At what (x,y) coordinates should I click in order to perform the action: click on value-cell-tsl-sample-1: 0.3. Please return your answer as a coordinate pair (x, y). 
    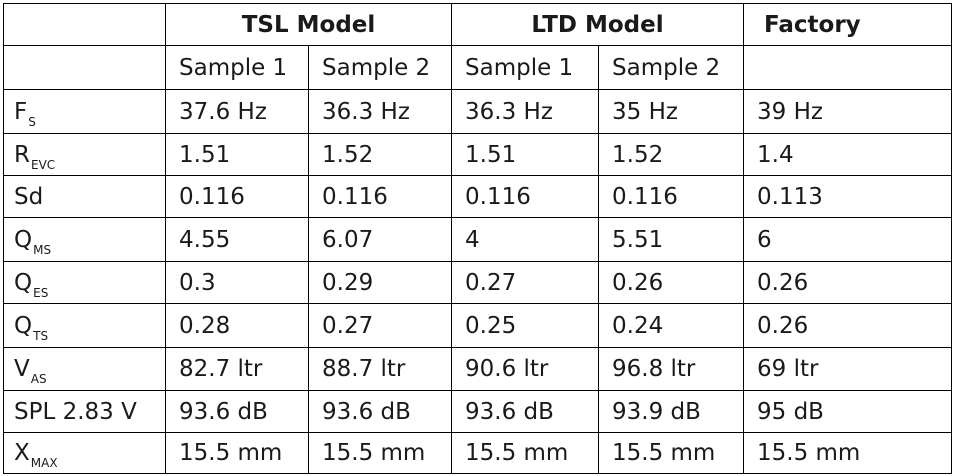
    Looking at the image, I should click on (237, 282).